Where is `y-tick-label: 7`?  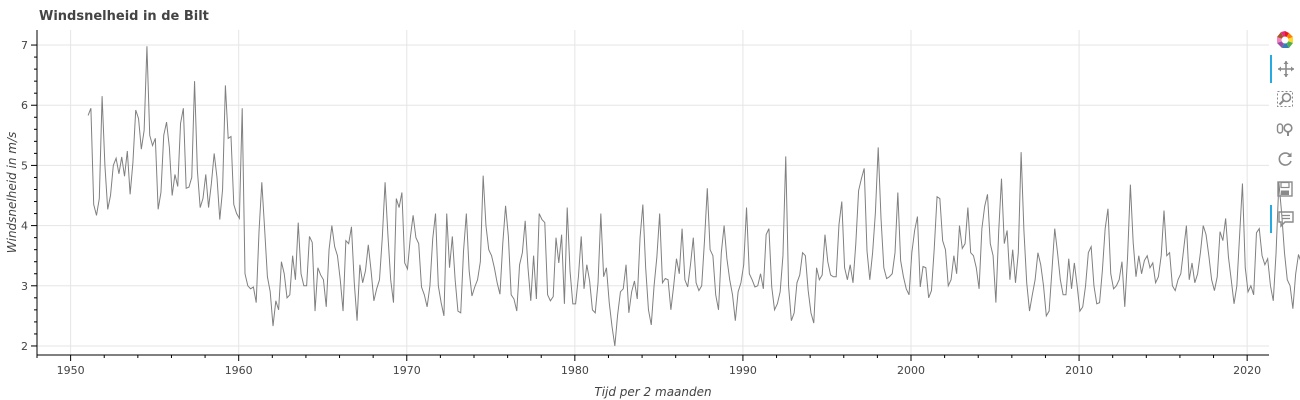 y-tick-label: 7 is located at coordinates (24, 45).